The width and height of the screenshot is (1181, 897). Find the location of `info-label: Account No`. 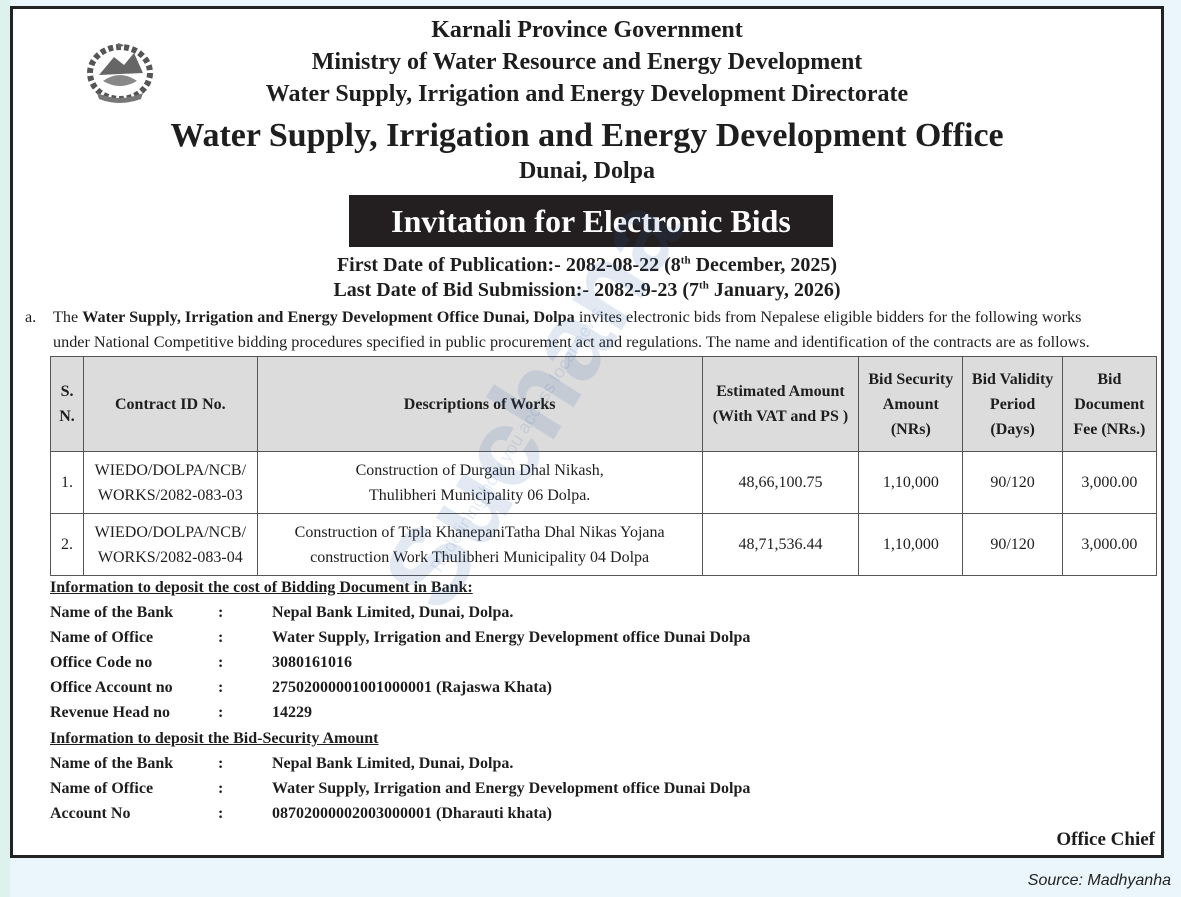

info-label: Account No is located at coordinates (90, 813).